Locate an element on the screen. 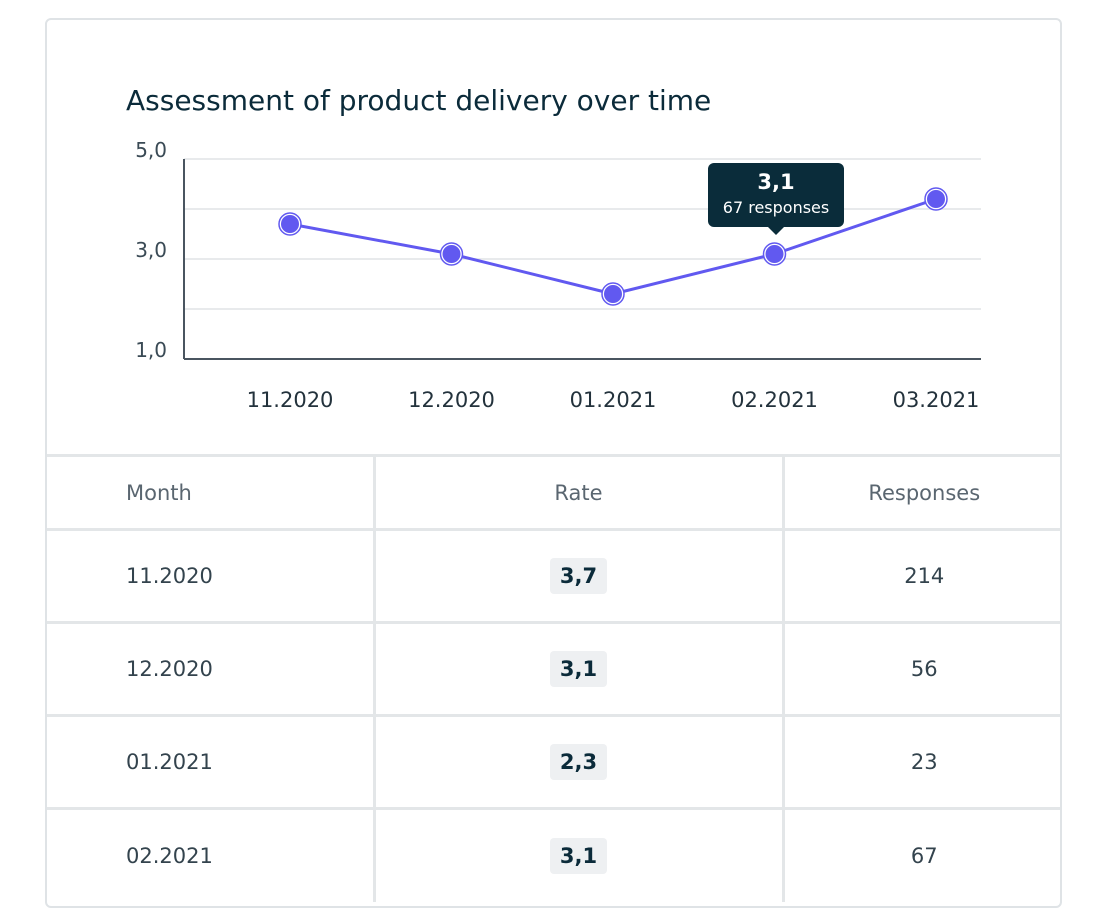 The image size is (1108, 920). cell-month: 02.2021 is located at coordinates (210, 854).